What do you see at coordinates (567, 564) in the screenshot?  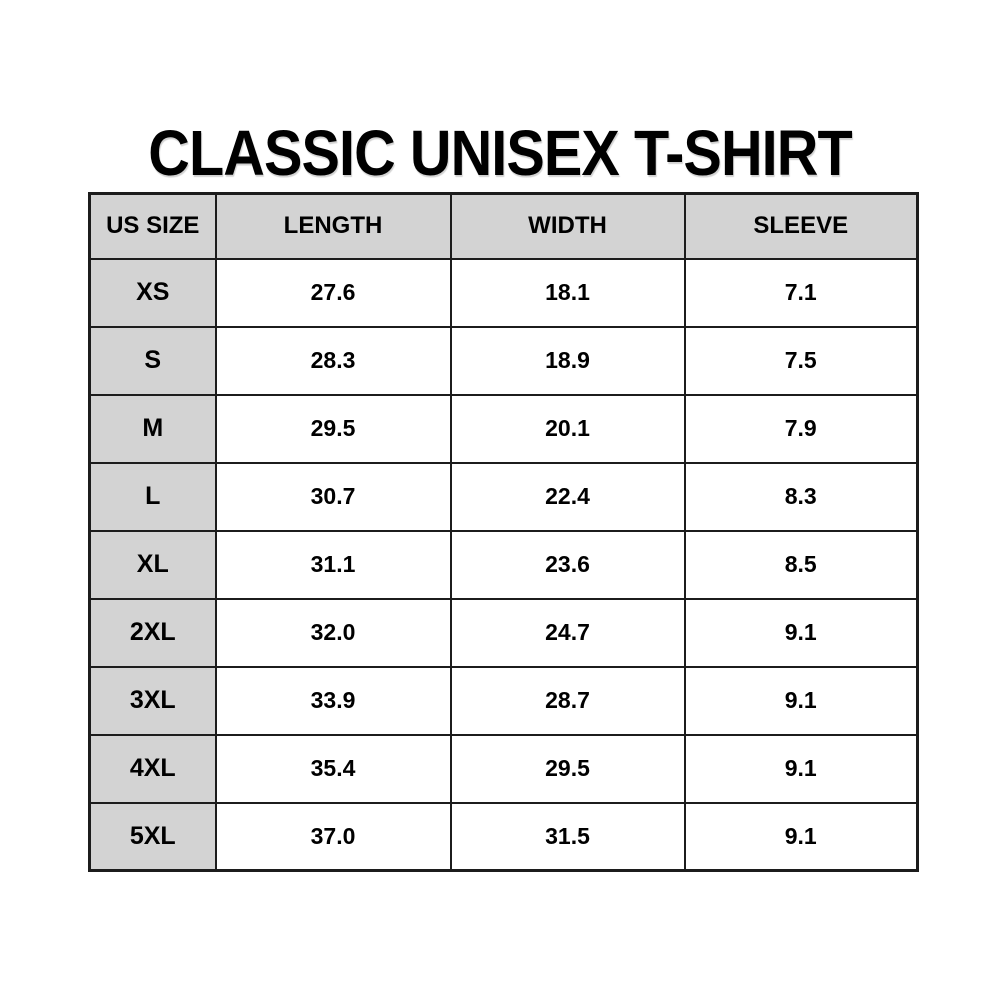 I see `measurement-cell: 23.6` at bounding box center [567, 564].